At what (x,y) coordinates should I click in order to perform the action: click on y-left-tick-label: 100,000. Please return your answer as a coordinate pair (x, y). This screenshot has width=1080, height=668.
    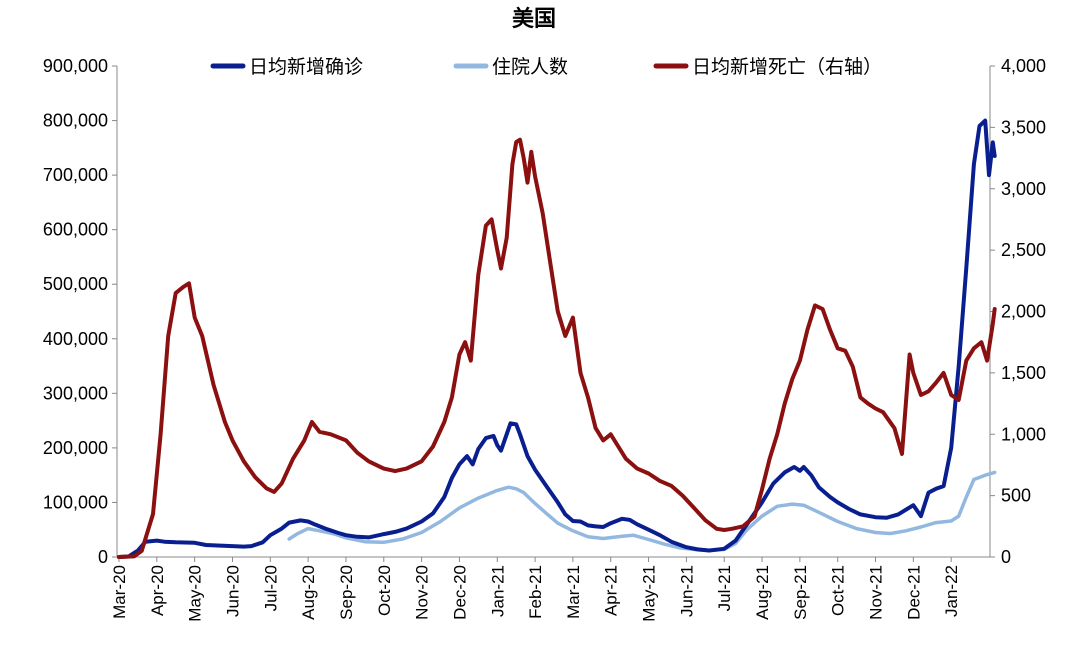
    Looking at the image, I should click on (75, 502).